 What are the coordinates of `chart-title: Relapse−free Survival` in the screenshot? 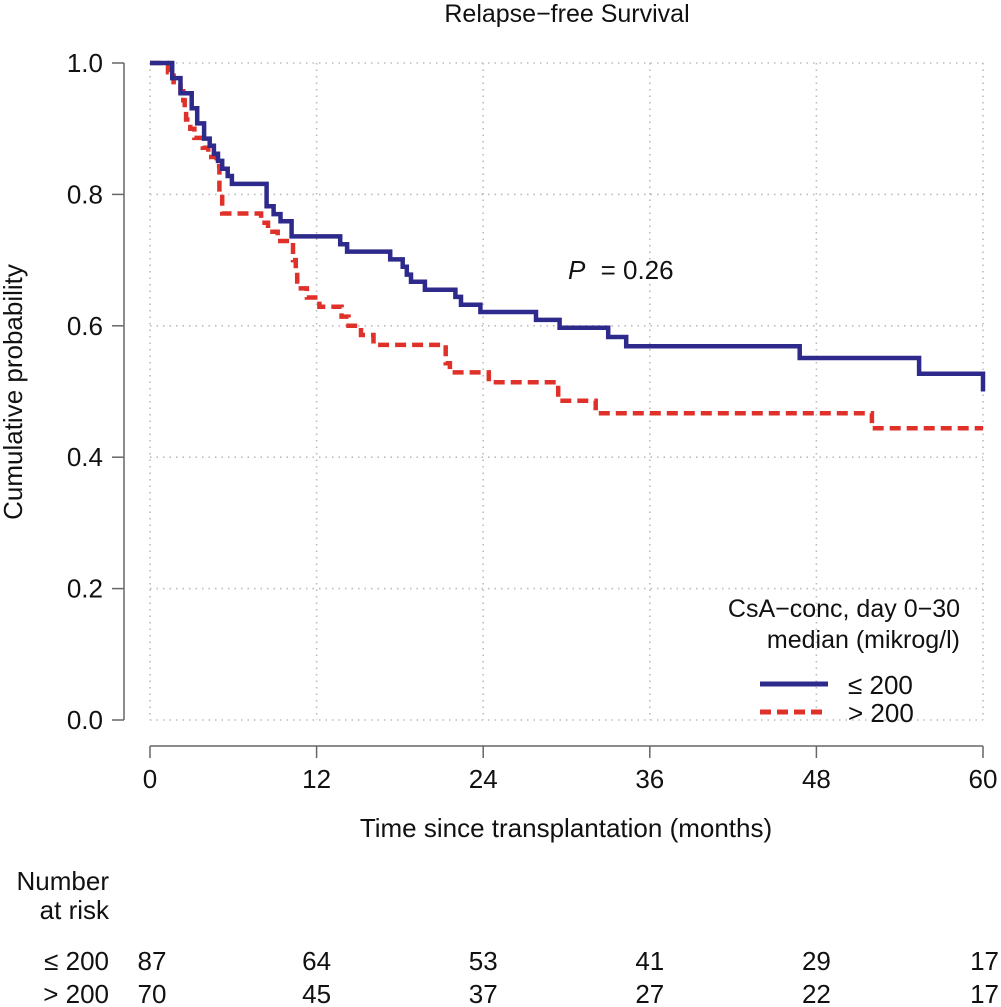 It's located at (566, 14).